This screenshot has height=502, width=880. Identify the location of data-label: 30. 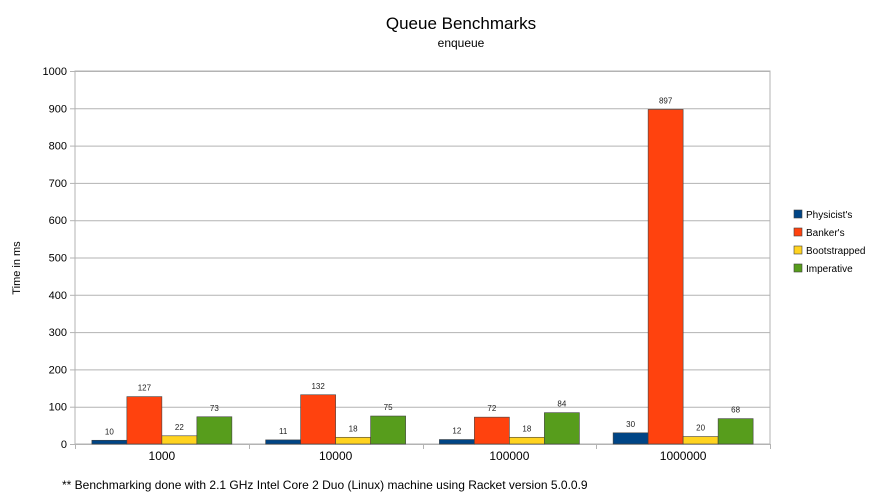
(630, 424).